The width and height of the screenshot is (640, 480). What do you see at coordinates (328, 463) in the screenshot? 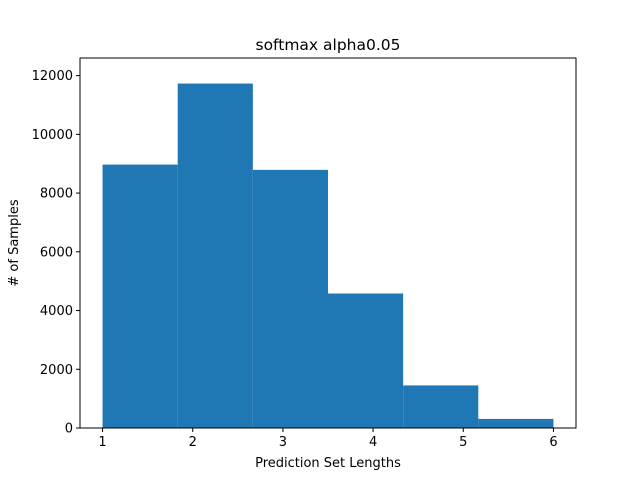
I see `x-axis-label: Prediction Set Lengths` at bounding box center [328, 463].